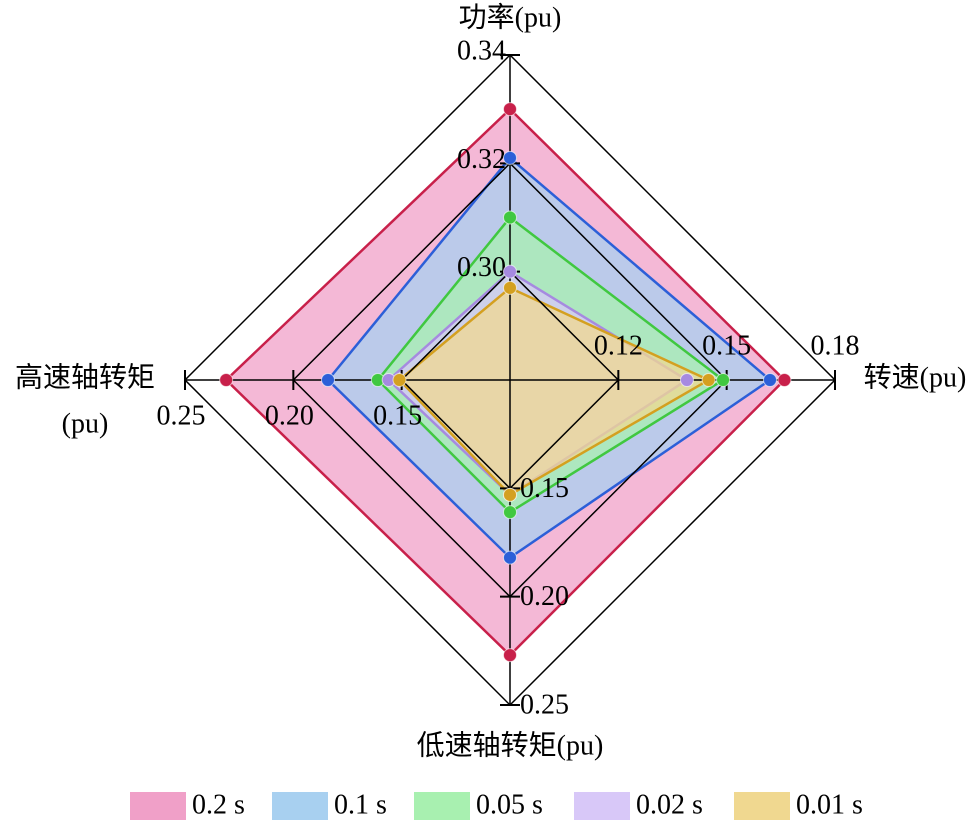  Describe the element at coordinates (829, 804) in the screenshot. I see `legend-label: 0.01 s` at that location.